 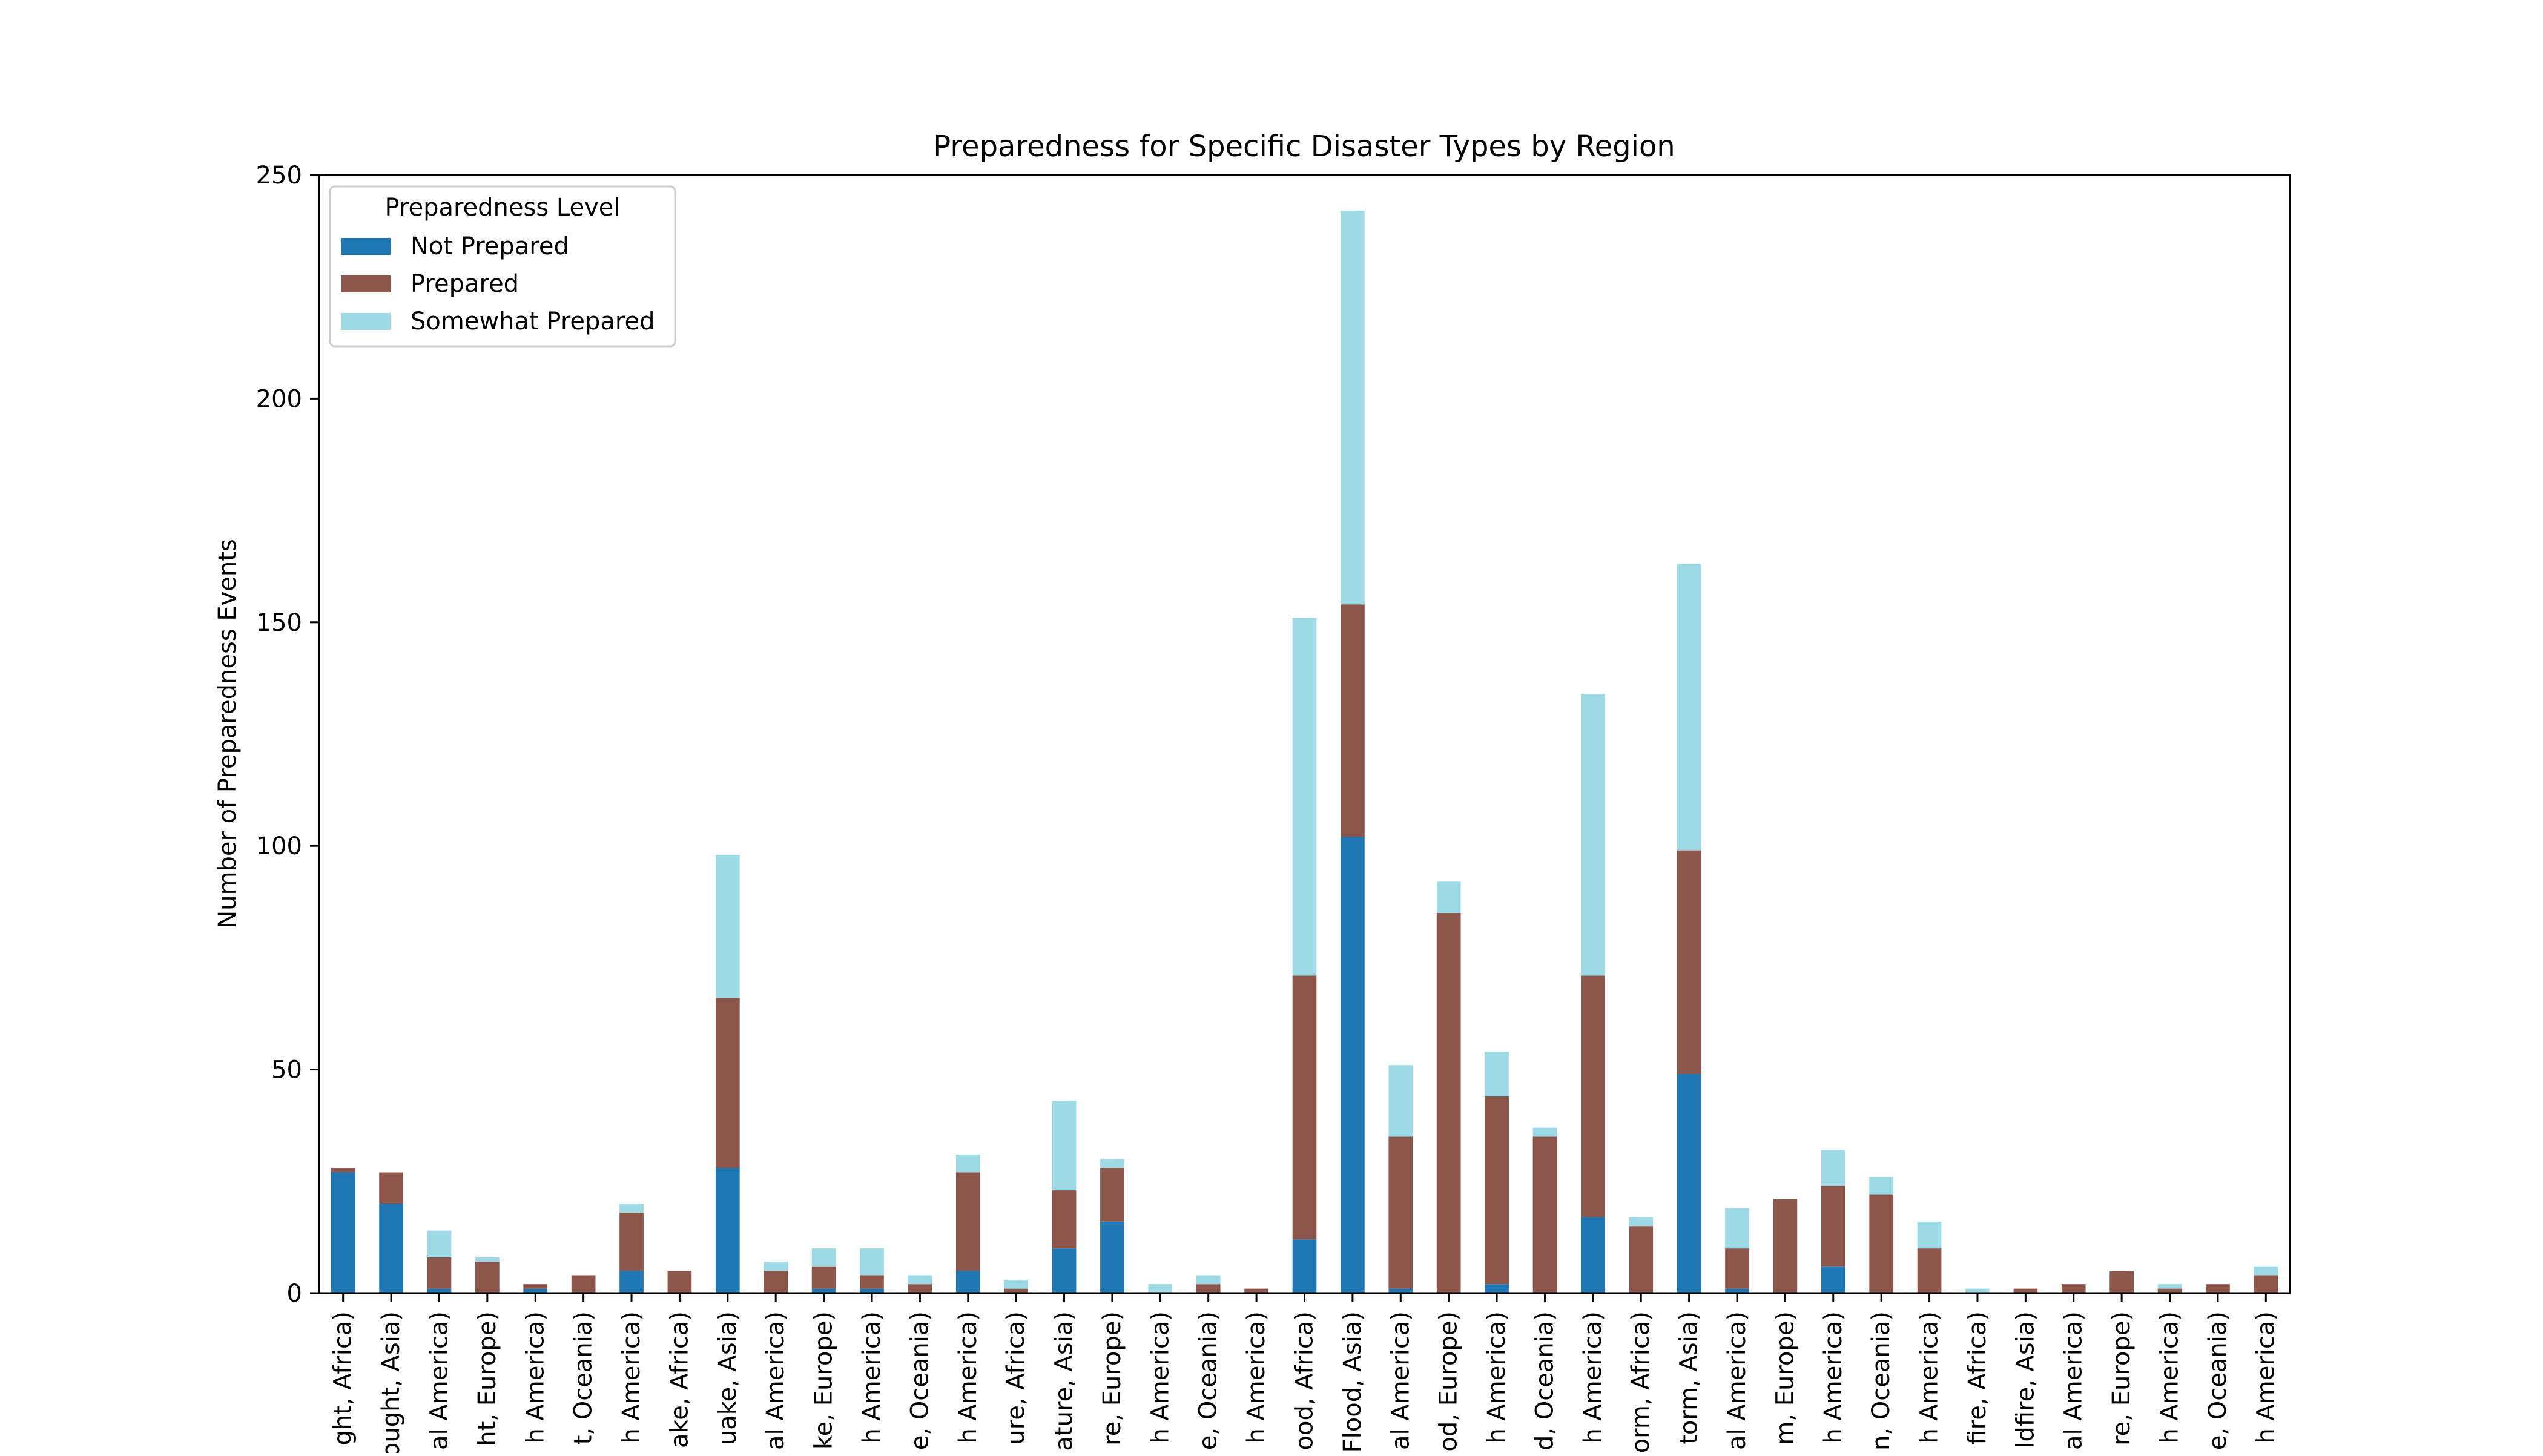 I want to click on legend-swatch-prepared, so click(x=366, y=283).